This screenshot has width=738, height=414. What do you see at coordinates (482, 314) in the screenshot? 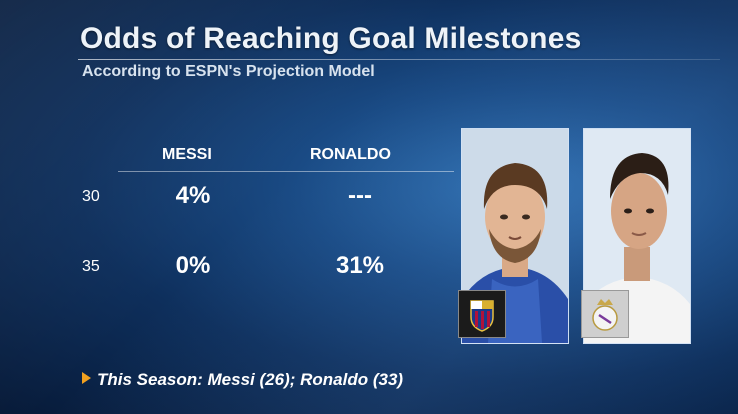
I see `fc-barcelona-crest-icon` at bounding box center [482, 314].